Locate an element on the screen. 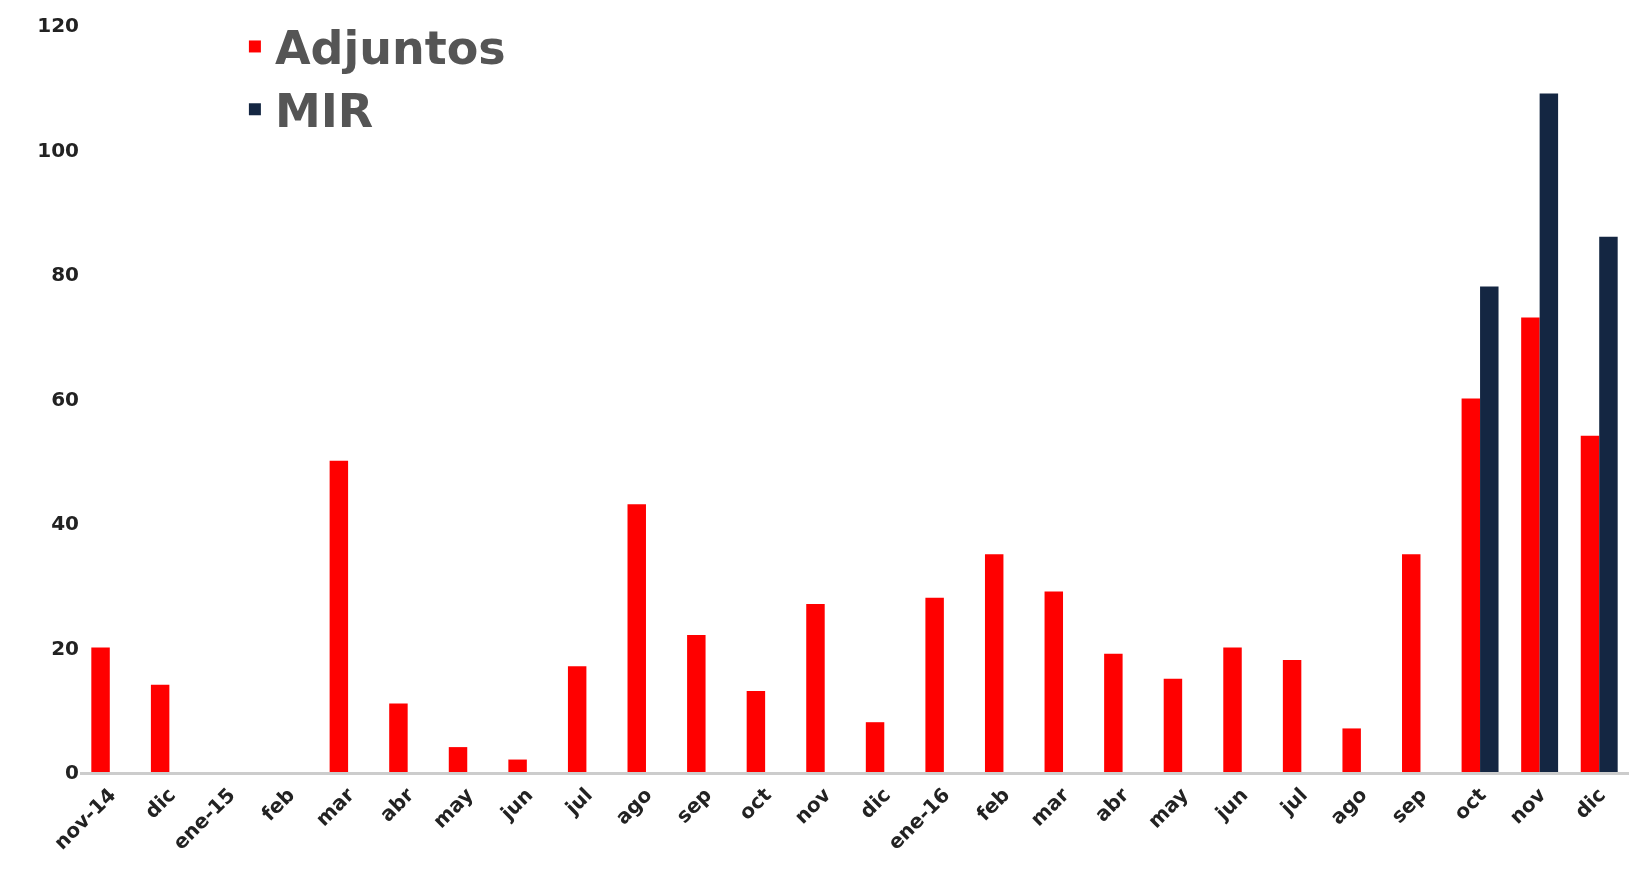 The width and height of the screenshot is (1639, 882). y-tick-label: 100 is located at coordinates (58, 149).